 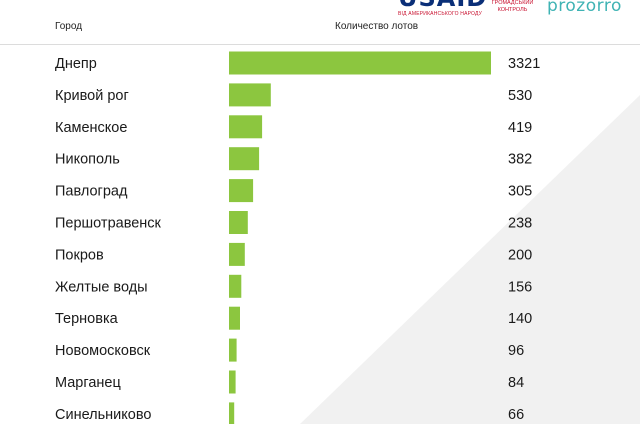 I want to click on value-label: 3321, so click(x=524, y=64).